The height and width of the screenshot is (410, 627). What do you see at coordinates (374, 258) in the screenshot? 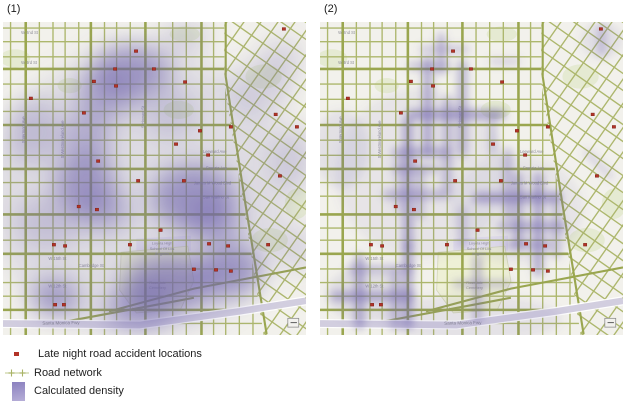
I see `svg-text: W 15th St` at bounding box center [374, 258].